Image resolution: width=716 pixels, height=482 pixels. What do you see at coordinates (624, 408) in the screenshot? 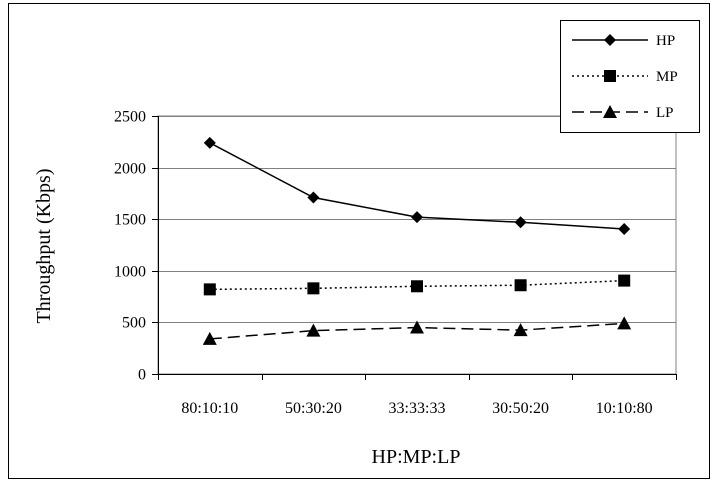
I see `x-tick-label: 10:10:80` at bounding box center [624, 408].